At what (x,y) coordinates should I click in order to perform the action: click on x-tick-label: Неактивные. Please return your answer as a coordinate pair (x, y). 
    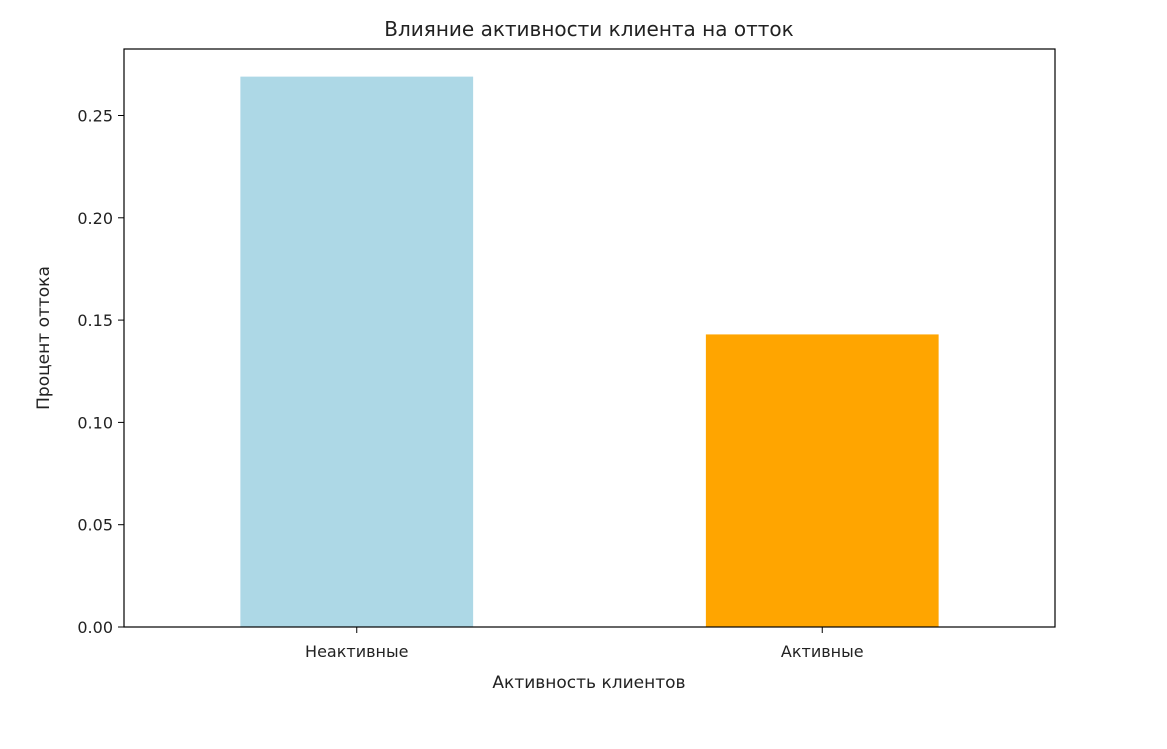
    Looking at the image, I should click on (356, 651).